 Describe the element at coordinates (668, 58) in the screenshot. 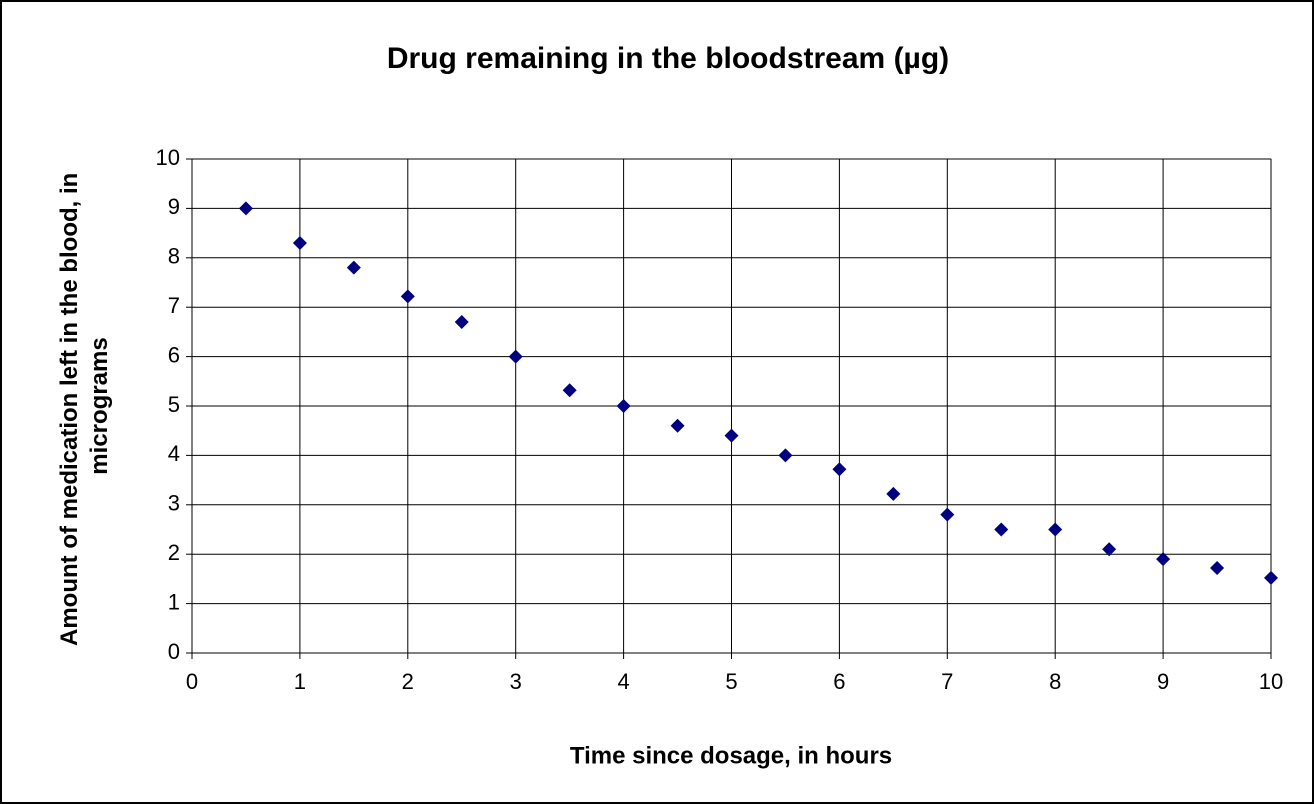

I see `chart-title: Drug remaining in the bloodstream (µg)` at that location.